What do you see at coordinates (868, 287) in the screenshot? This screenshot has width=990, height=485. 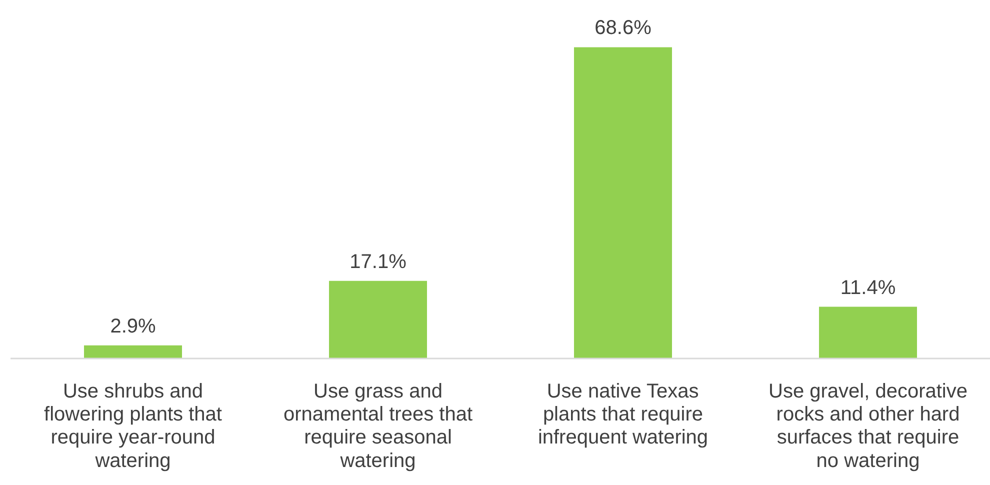 I see `data-label: 11.4%` at bounding box center [868, 287].